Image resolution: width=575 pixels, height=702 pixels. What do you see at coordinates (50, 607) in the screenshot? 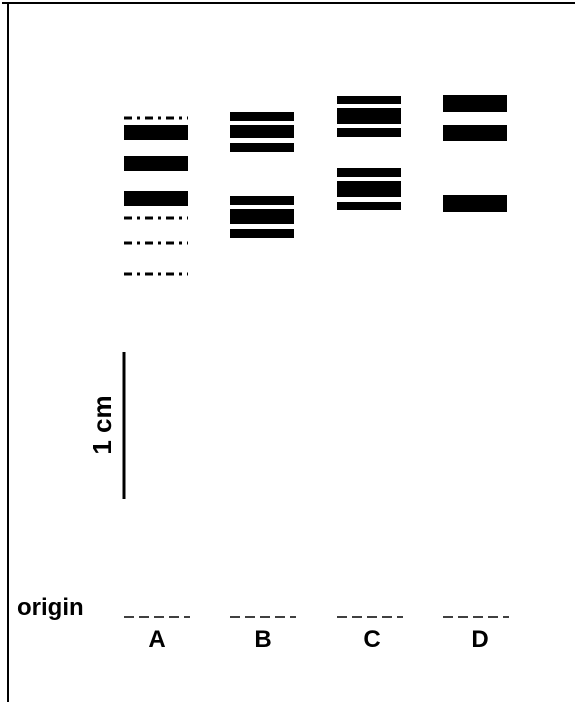
I see `origin-label: origin` at bounding box center [50, 607].